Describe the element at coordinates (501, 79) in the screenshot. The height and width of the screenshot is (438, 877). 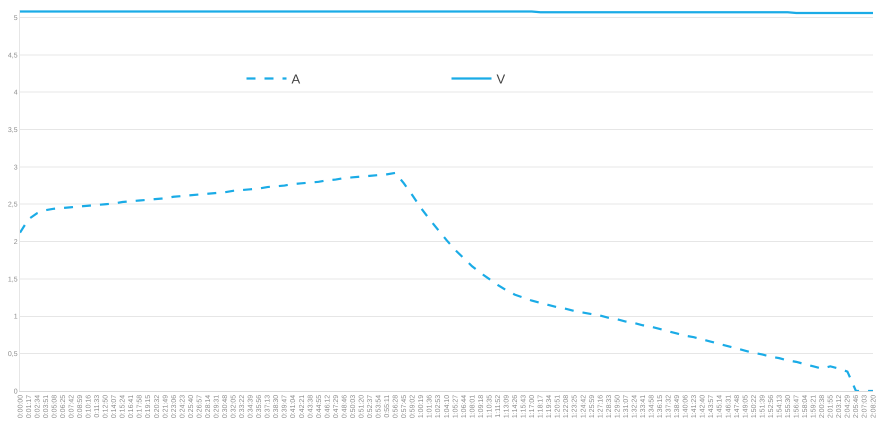
I see `legend-label: V` at that location.